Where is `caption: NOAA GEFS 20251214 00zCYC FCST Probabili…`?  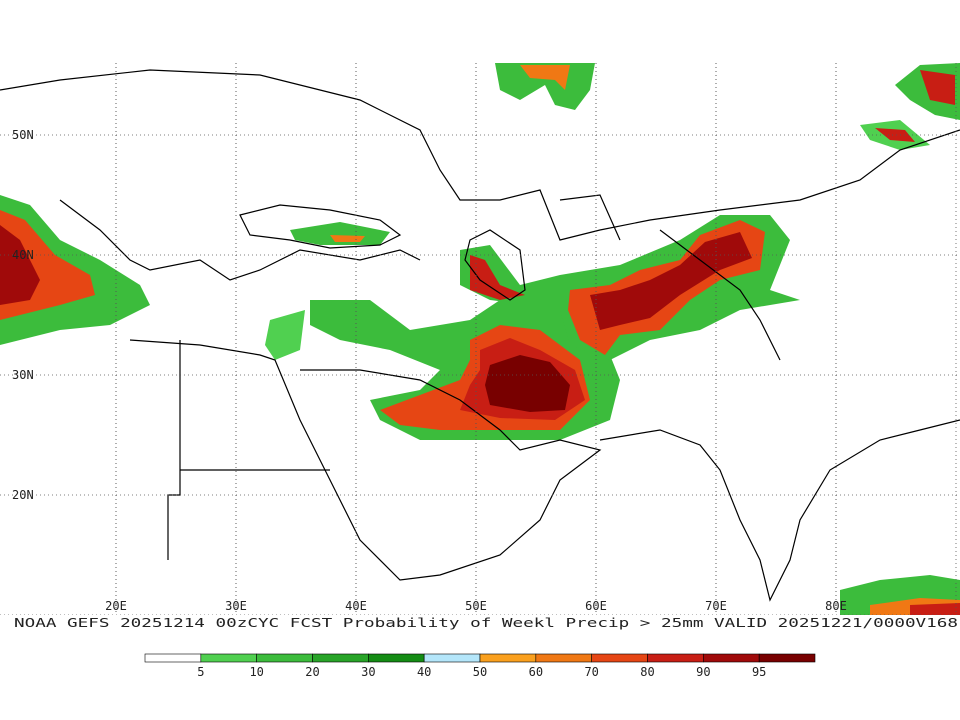 caption: NOAA GEFS 20251214 00zCYC FCST Probabili… is located at coordinates (486, 623).